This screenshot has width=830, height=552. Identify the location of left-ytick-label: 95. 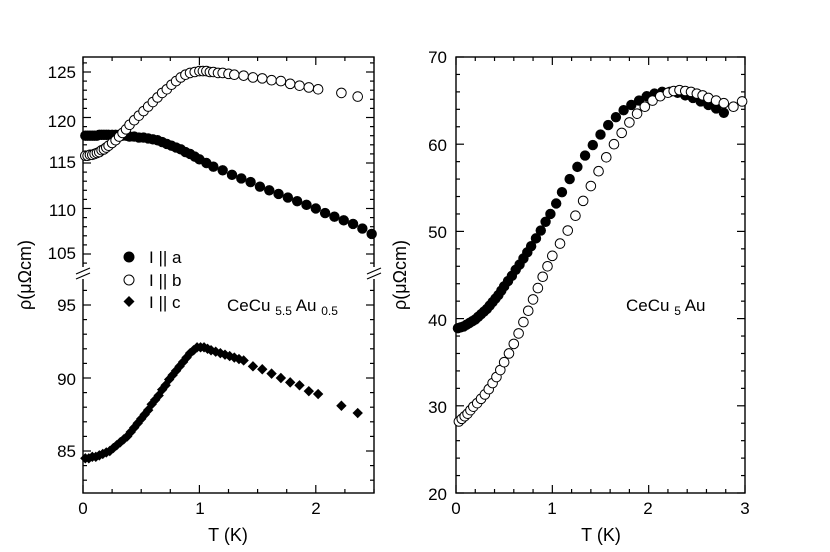
(66, 305).